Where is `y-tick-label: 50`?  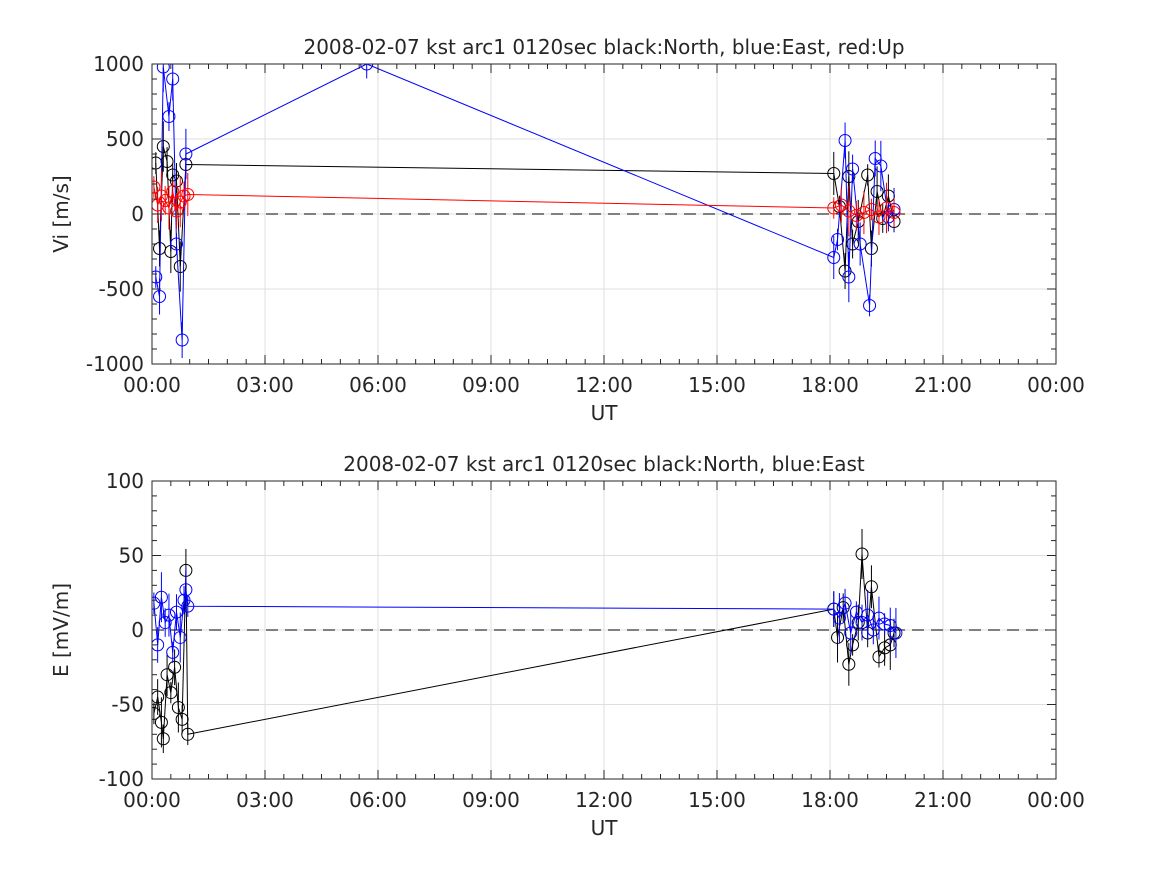
y-tick-label: 50 is located at coordinates (131, 556).